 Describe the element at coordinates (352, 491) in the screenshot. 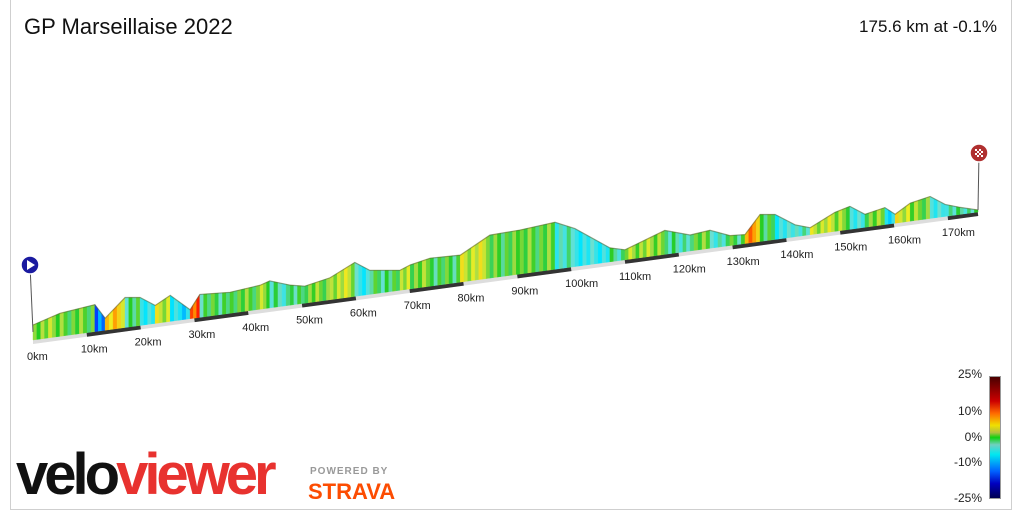

I see `strava-logo: STRAVA` at that location.